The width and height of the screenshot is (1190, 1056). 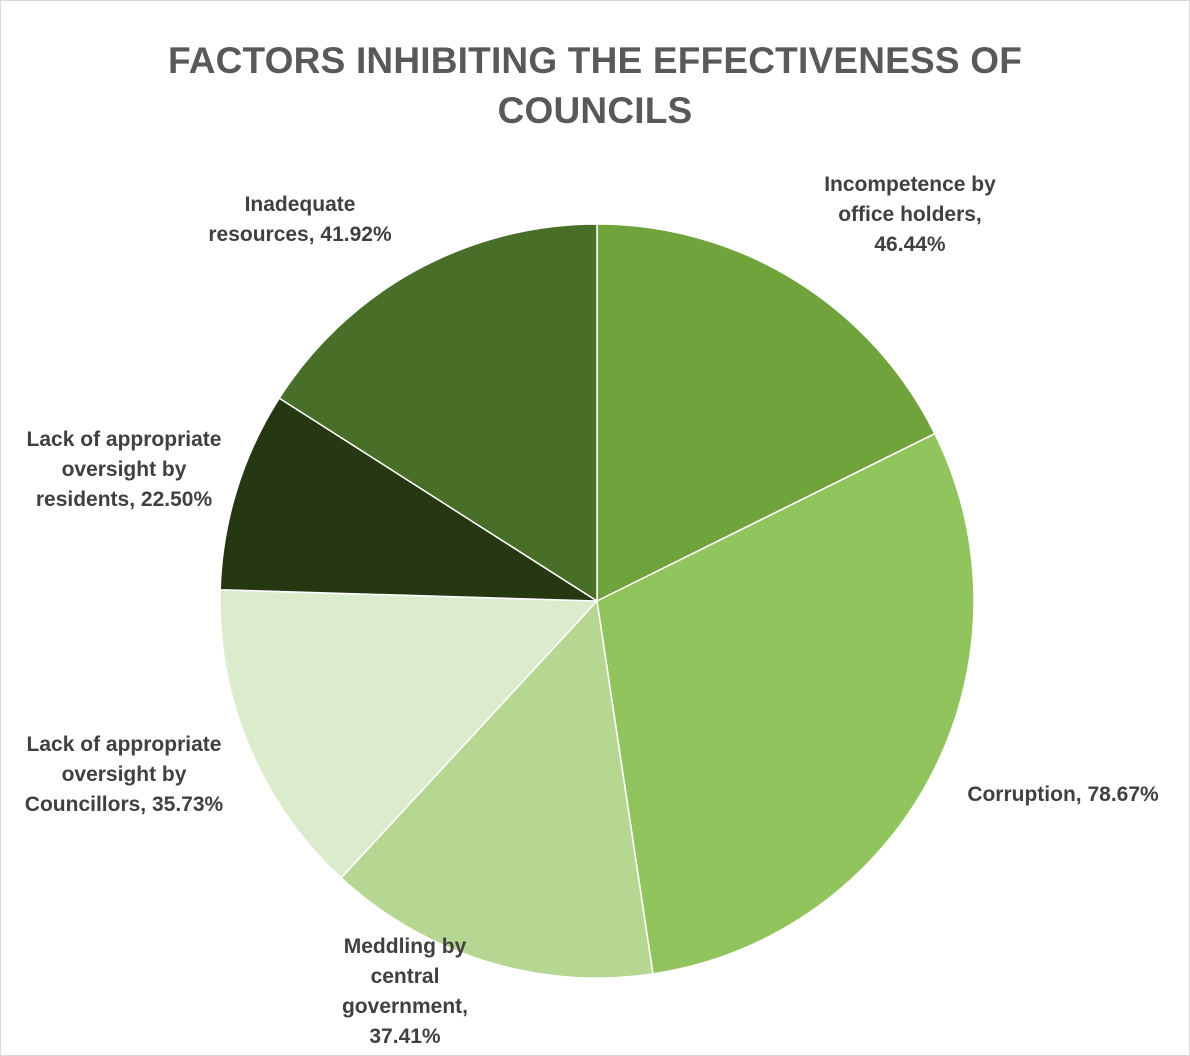 I want to click on data-label-corruption: Corruption, 78.67%, so click(x=1063, y=795).